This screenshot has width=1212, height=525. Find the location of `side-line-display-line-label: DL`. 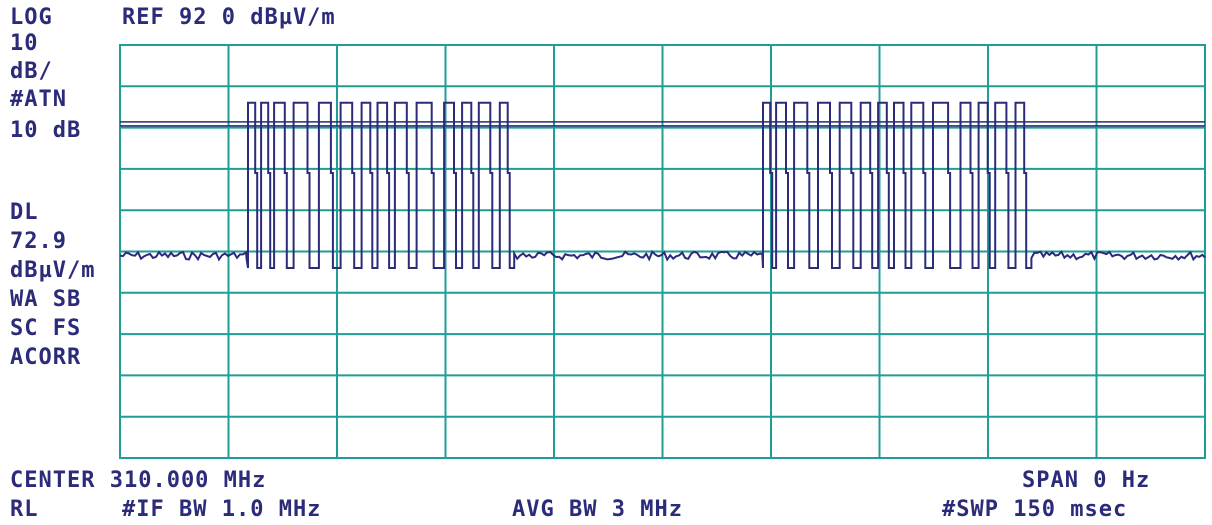

side-line-display-line-label: DL is located at coordinates (24, 212).